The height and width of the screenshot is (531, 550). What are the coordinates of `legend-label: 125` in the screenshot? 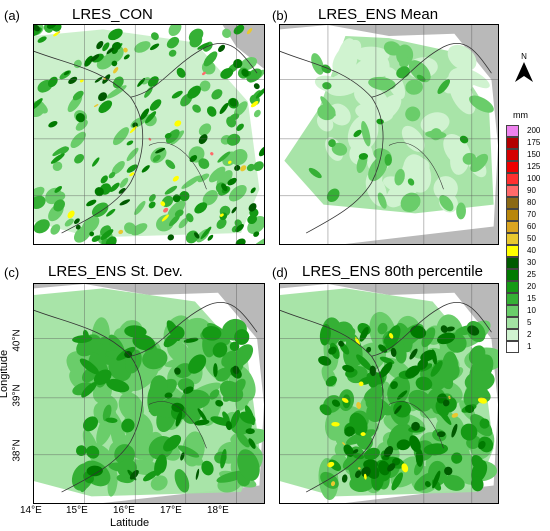 It's located at (534, 166).